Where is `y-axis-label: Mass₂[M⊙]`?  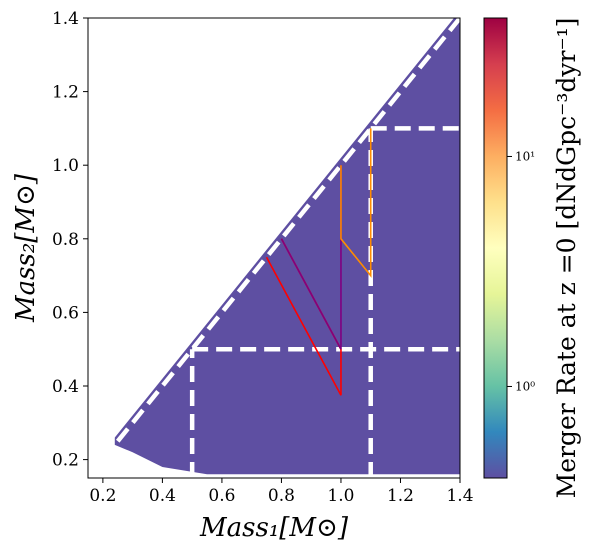
y-axis-label: Mass₂[M⊙] is located at coordinates (26, 248).